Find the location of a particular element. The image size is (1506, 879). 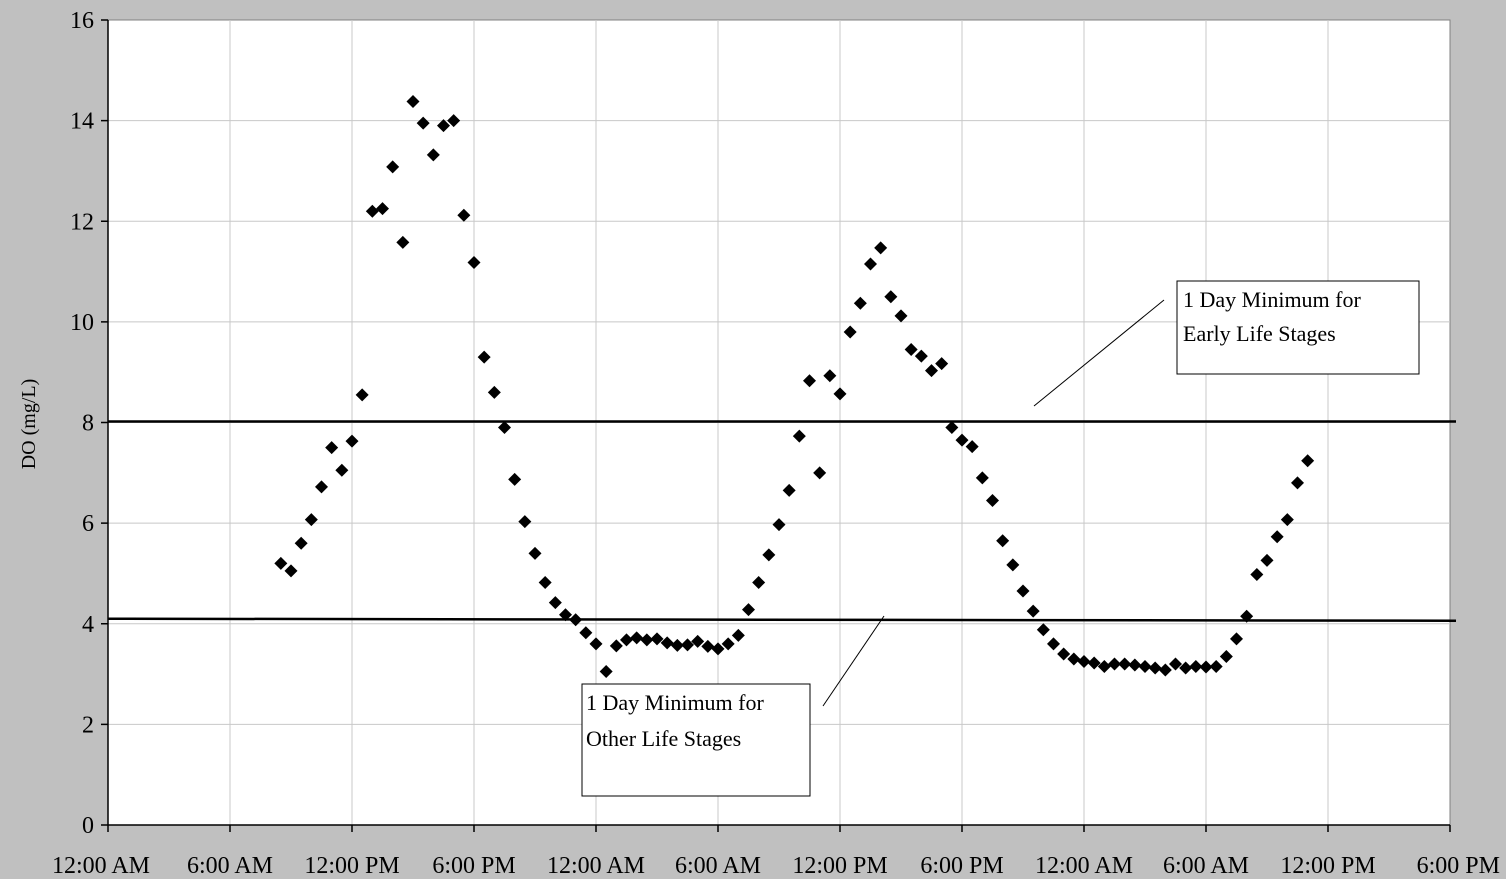

annotation-early-line2: Early Life Stages is located at coordinates (1259, 333).